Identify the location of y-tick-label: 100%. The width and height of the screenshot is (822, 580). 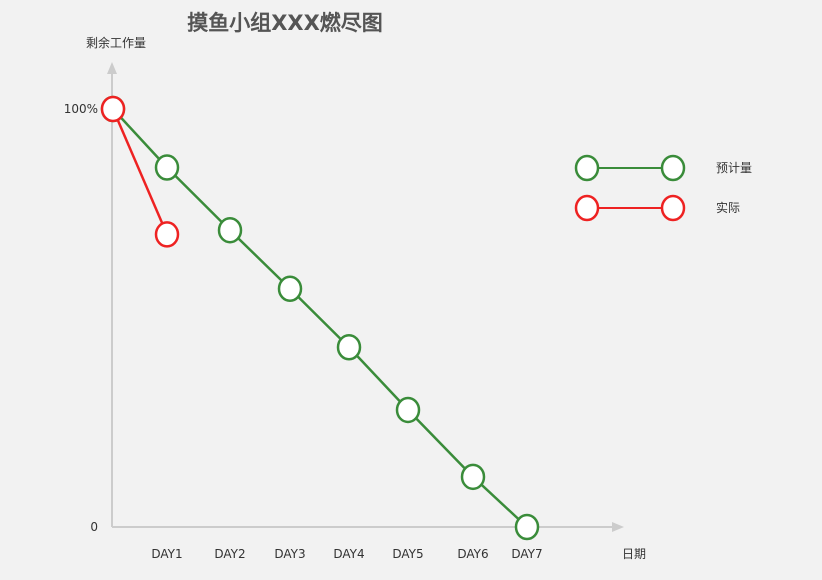
(81, 109).